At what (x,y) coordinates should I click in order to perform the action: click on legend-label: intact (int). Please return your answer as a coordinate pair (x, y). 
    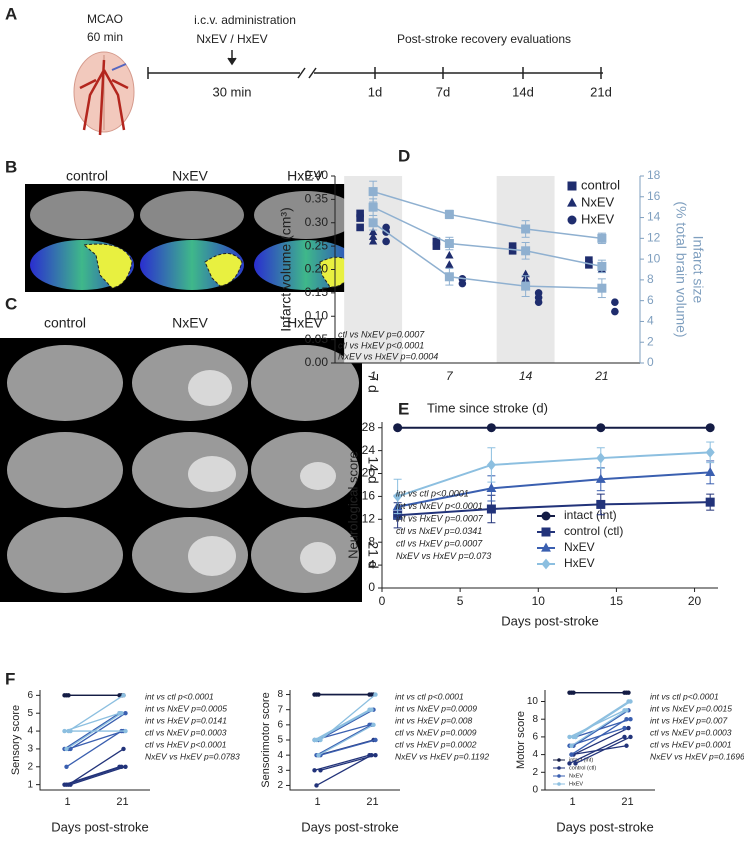
    Looking at the image, I should click on (590, 515).